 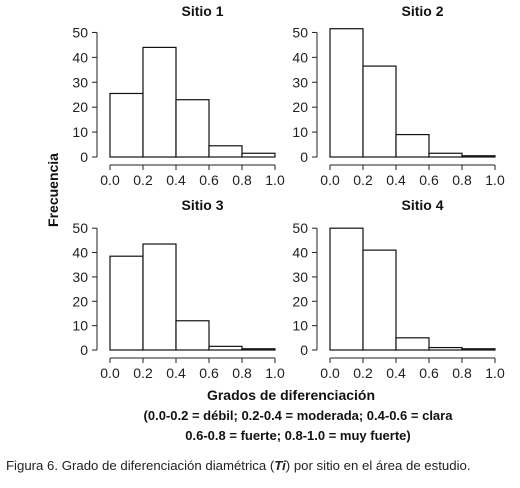 What do you see at coordinates (378, 465) in the screenshot?
I see `caption-suffix: ) por sitio en el área de estudio.` at bounding box center [378, 465].